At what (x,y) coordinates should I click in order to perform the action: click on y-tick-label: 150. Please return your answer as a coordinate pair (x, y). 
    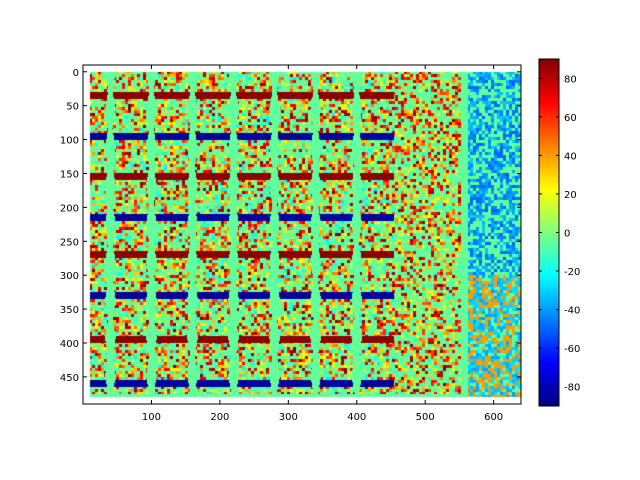
    Looking at the image, I should click on (69, 174).